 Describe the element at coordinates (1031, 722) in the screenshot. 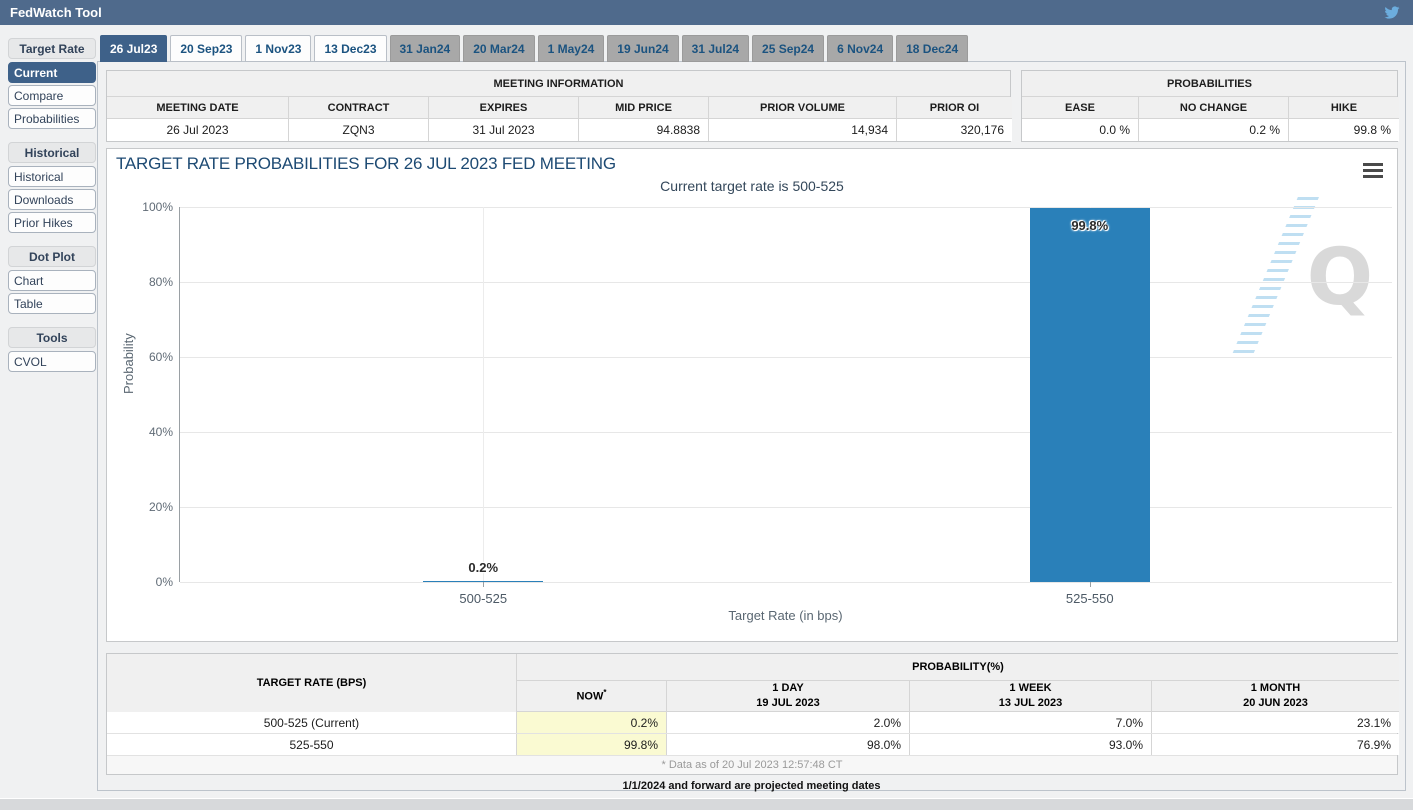

I see `prob-row-1week-0: 7.0%` at that location.